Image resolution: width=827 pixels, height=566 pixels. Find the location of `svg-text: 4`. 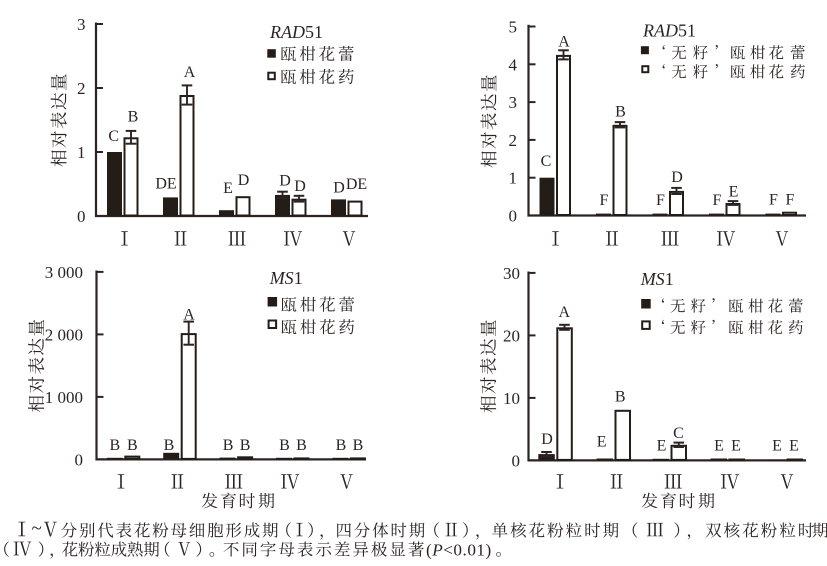

svg-text: 4 is located at coordinates (513, 64).